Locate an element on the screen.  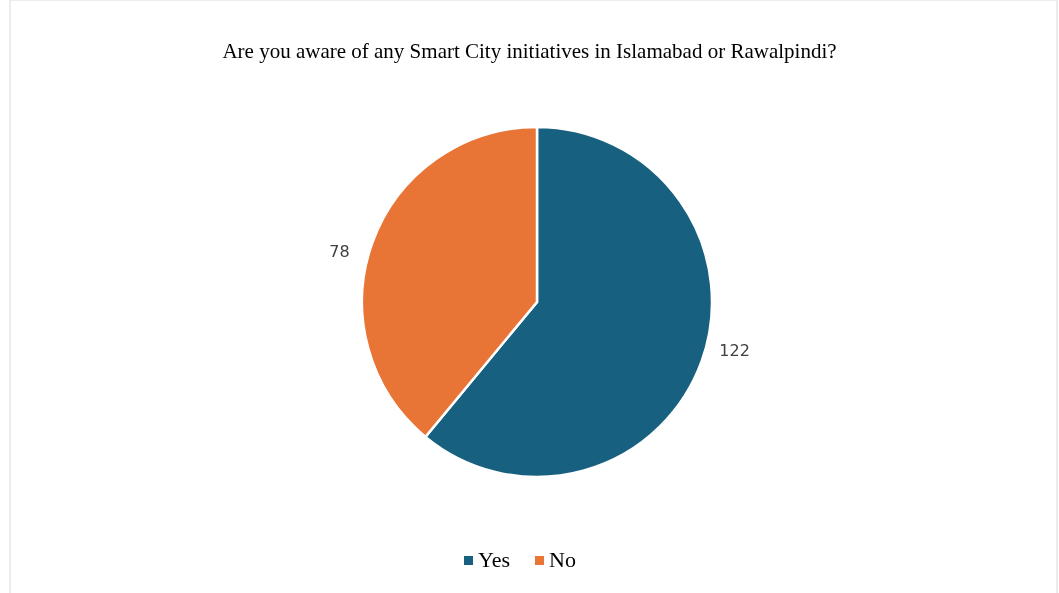
legend-label: No is located at coordinates (562, 560).